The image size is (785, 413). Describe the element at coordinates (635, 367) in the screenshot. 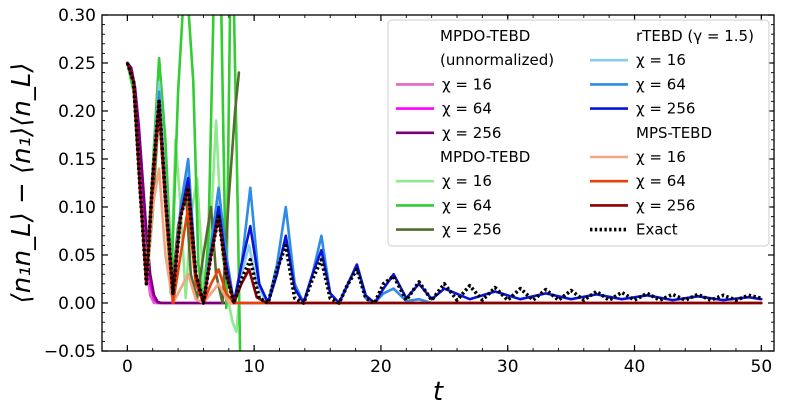

I see `x-tick-label: 40` at that location.